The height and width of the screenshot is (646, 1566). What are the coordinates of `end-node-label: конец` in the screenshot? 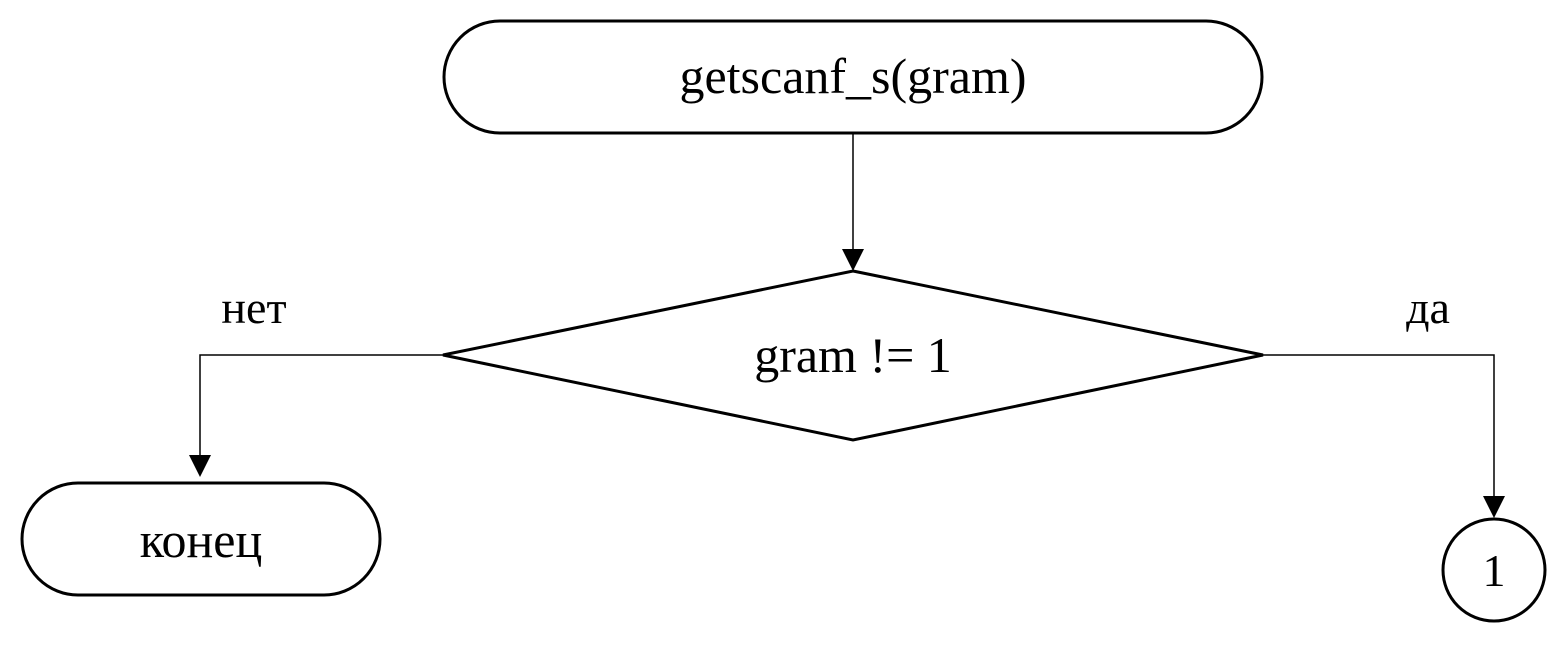 It's located at (201, 540).